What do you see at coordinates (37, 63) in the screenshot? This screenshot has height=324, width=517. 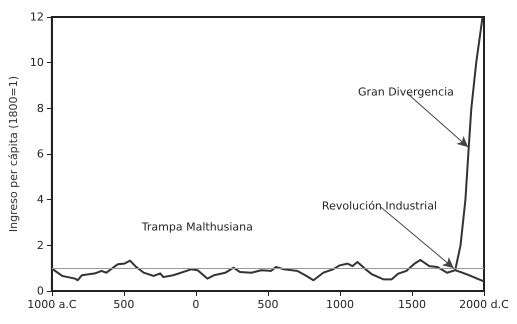 I see `y-tick-label: 10` at bounding box center [37, 63].